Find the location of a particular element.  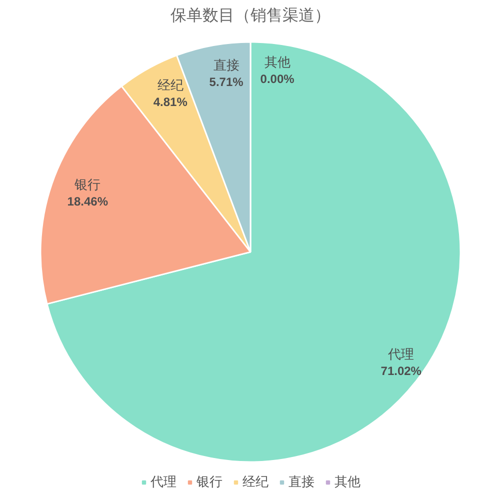

data-label: 71.02% is located at coordinates (401, 371).